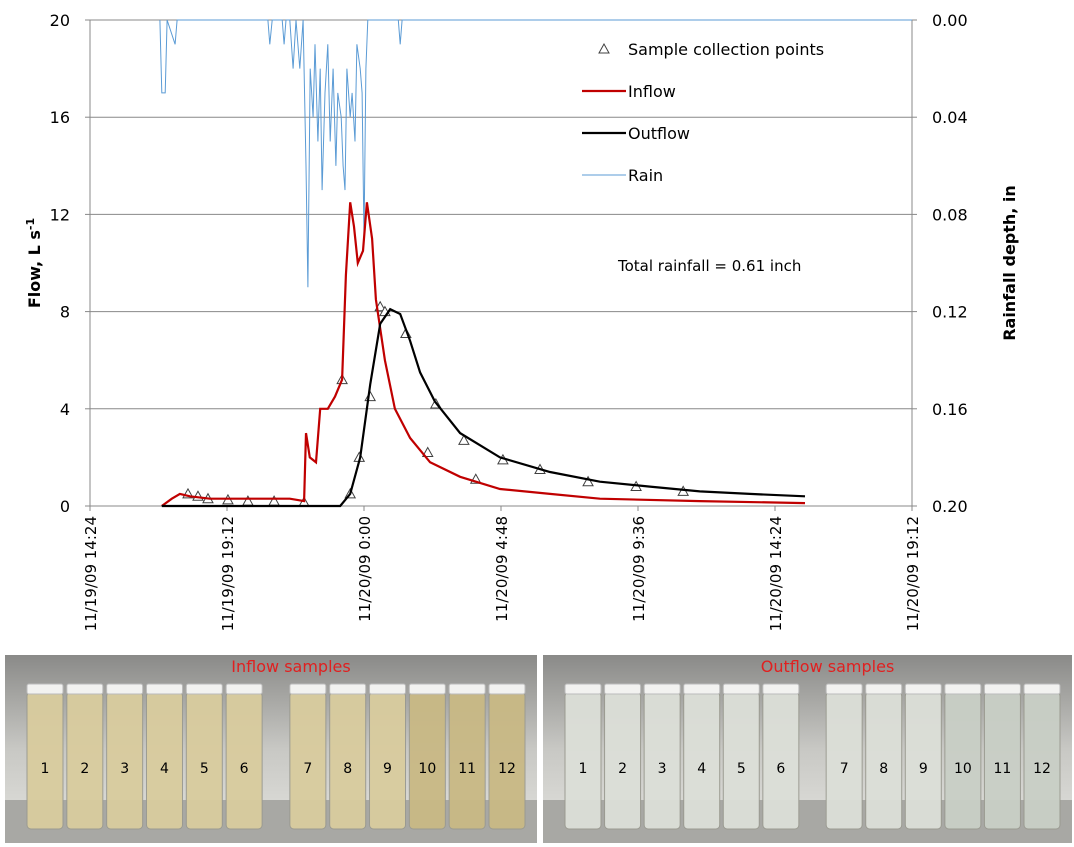 The width and height of the screenshot is (1074, 847). Describe the element at coordinates (652, 91) in the screenshot. I see `legend-label: Inflow` at that location.